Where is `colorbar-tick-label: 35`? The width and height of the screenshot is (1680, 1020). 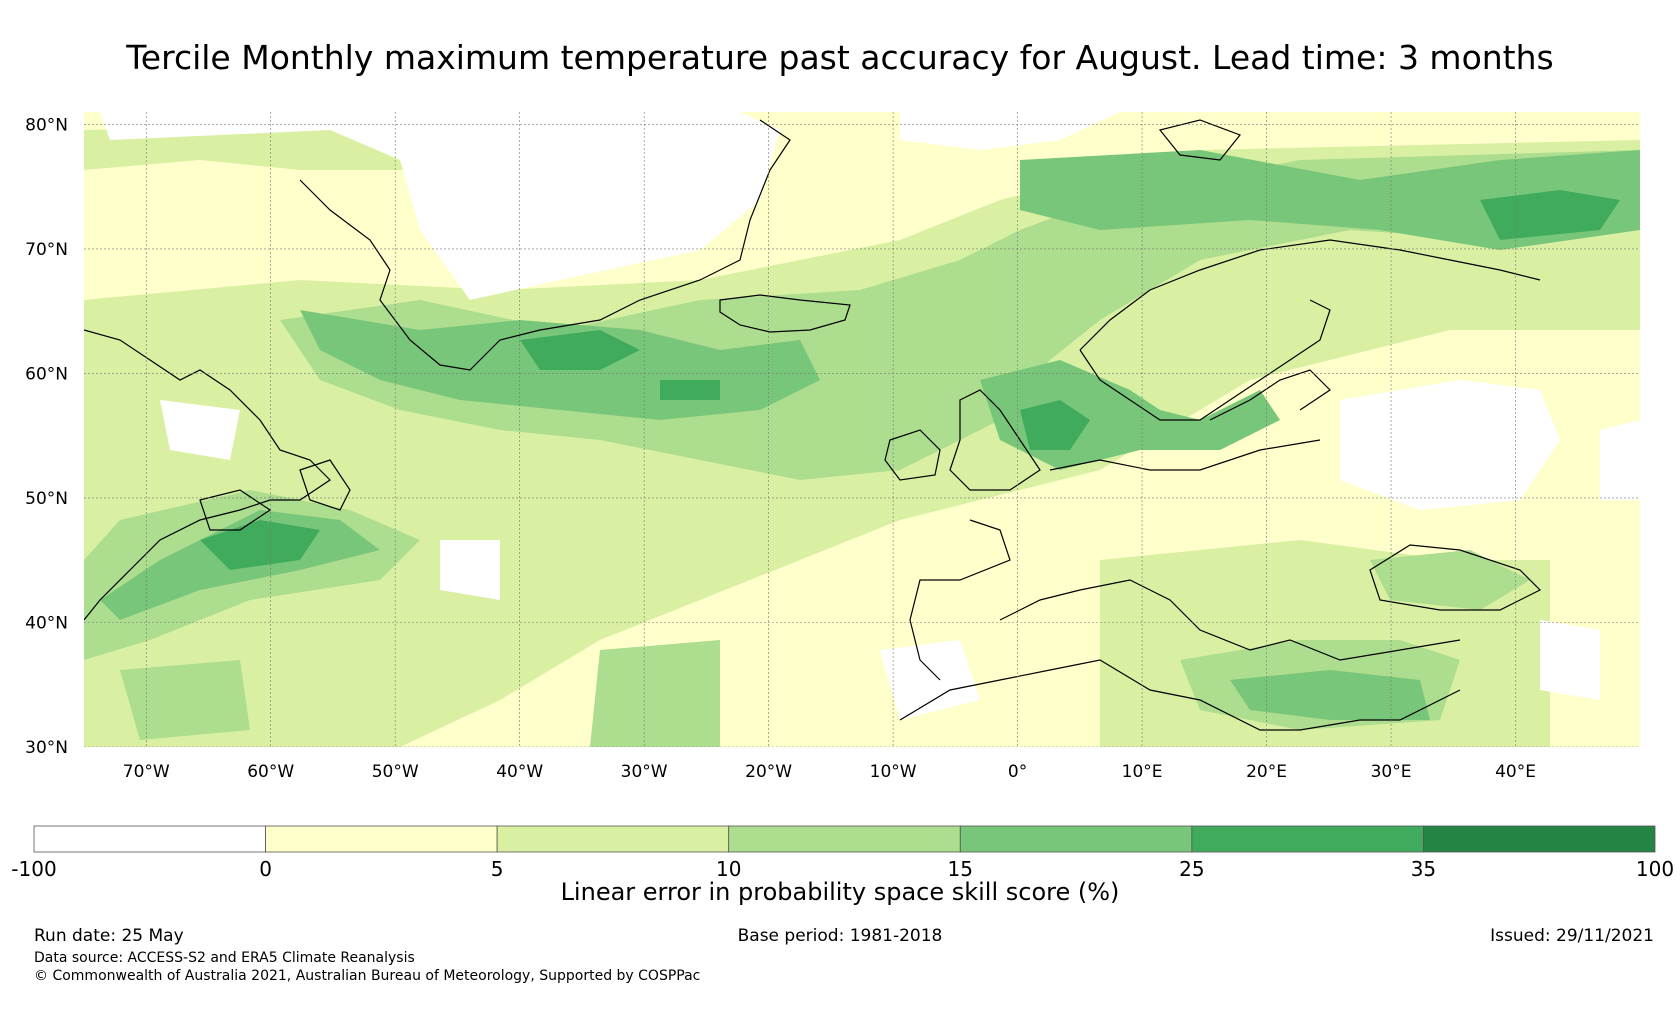
colorbar-tick-label: 35 is located at coordinates (1423, 869).